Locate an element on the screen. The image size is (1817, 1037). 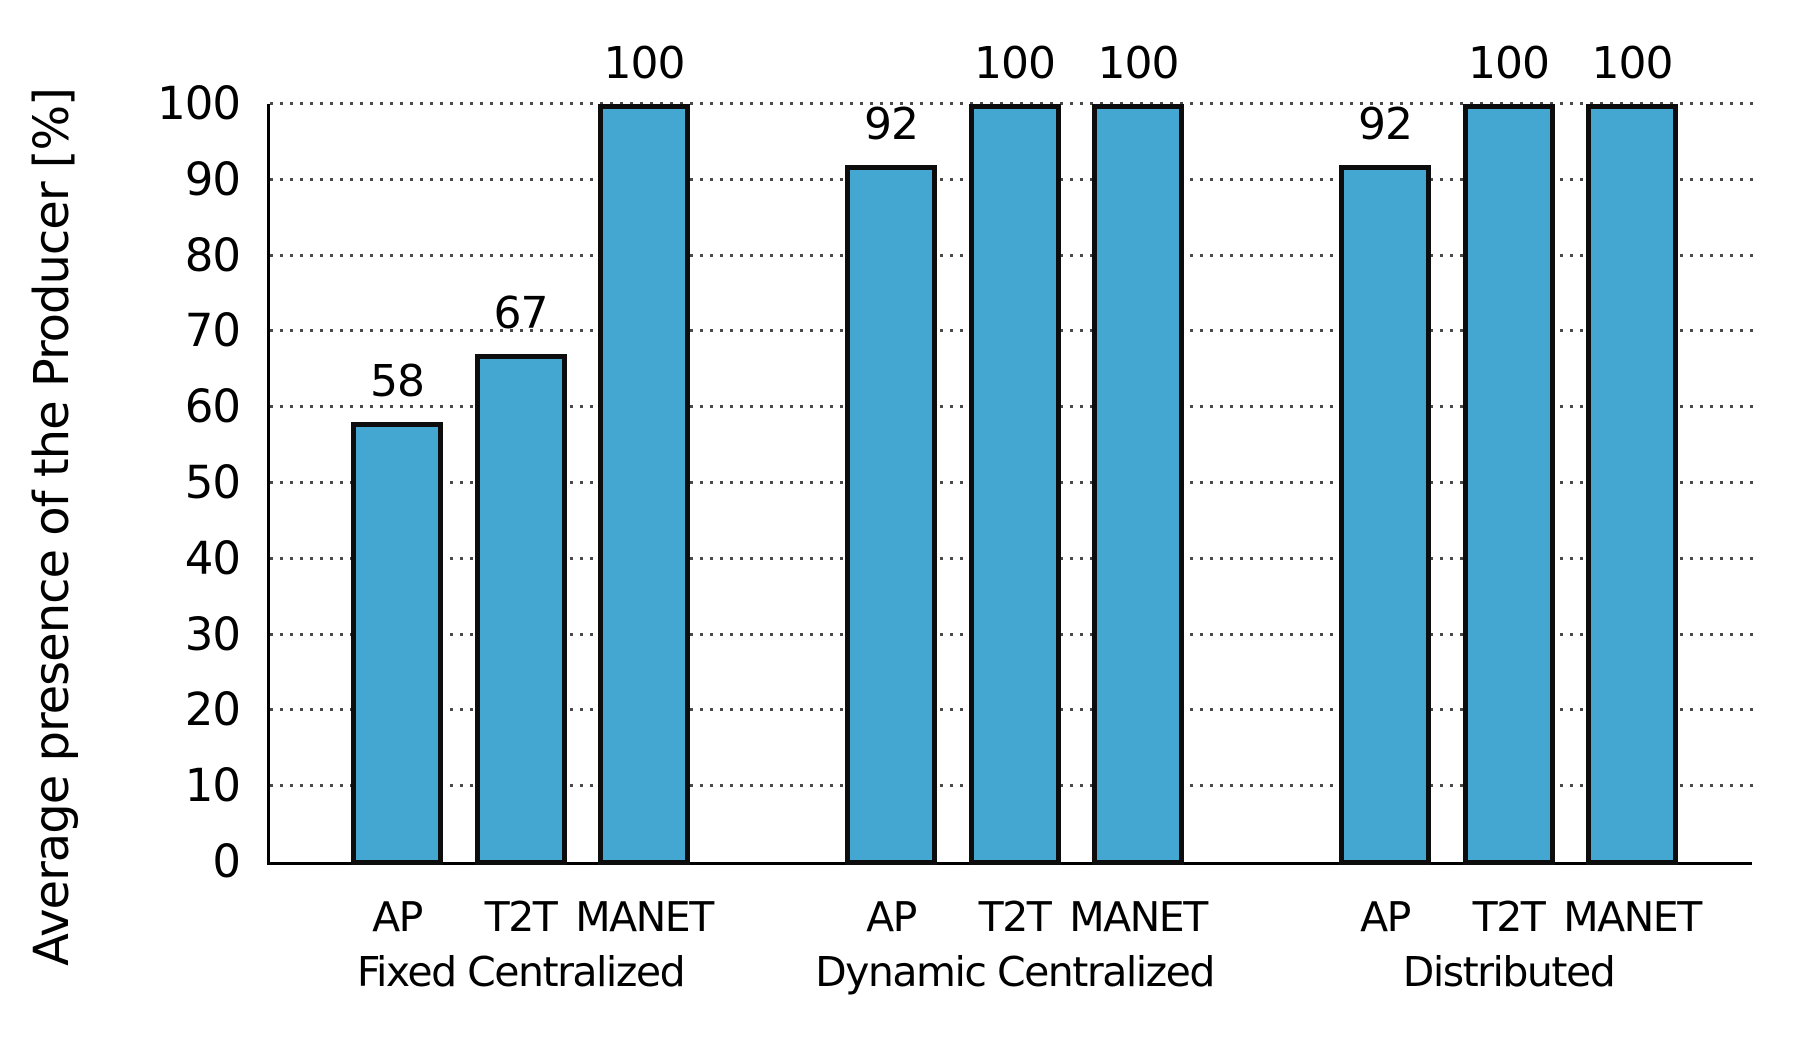
y-tick-label: 60 is located at coordinates (212, 407).